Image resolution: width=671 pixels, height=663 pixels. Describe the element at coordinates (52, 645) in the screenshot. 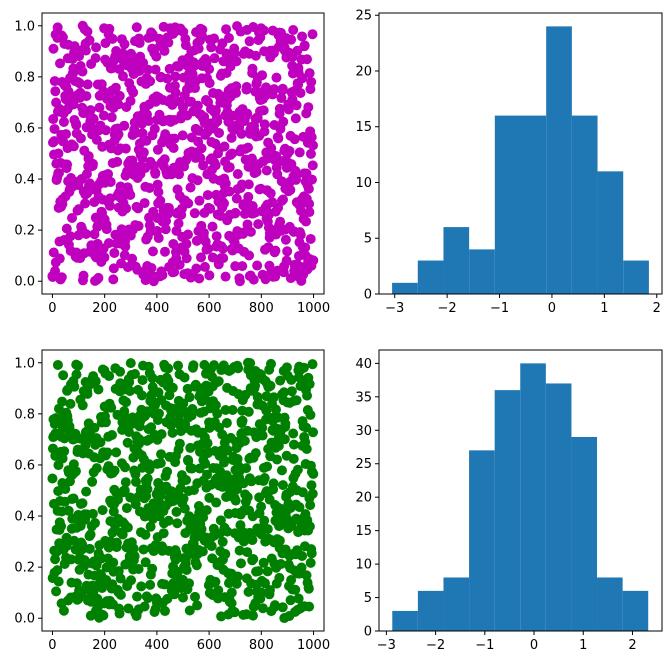

I see `x-tick-label: 0` at that location.